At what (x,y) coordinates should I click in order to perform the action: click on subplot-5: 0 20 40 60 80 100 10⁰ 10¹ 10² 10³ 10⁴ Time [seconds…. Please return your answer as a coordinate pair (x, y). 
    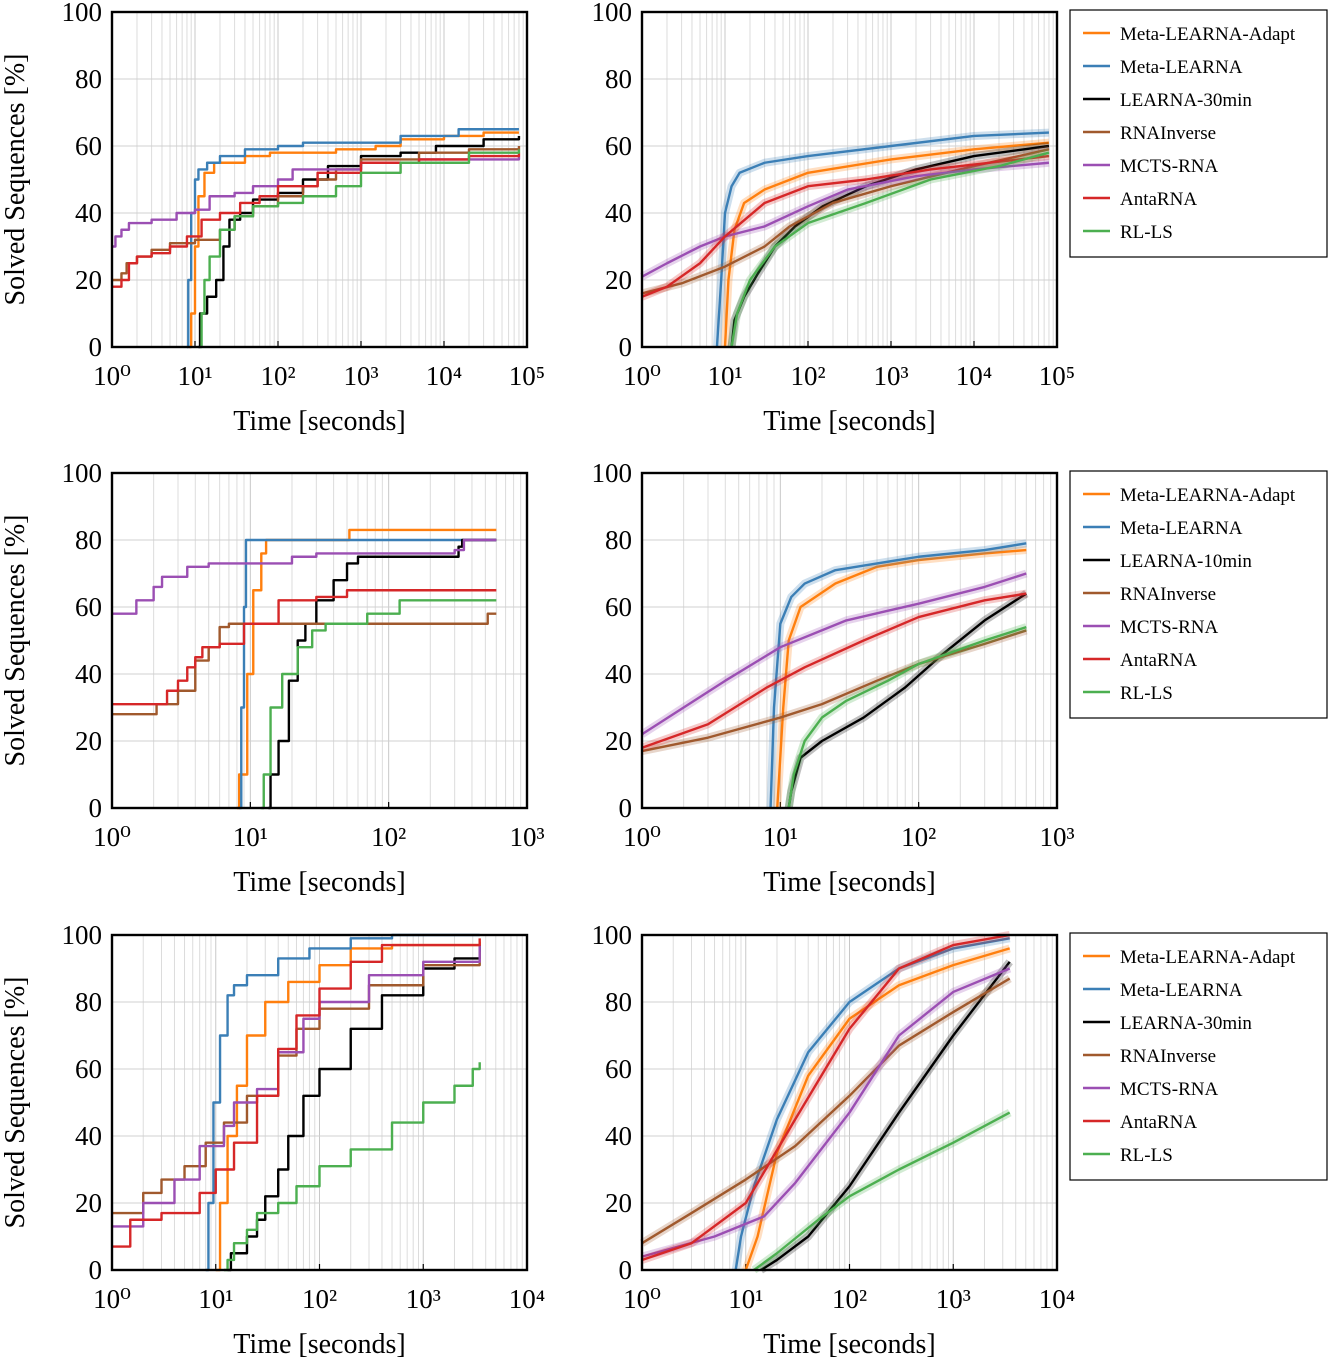
    Looking at the image, I should click on (272, 1140).